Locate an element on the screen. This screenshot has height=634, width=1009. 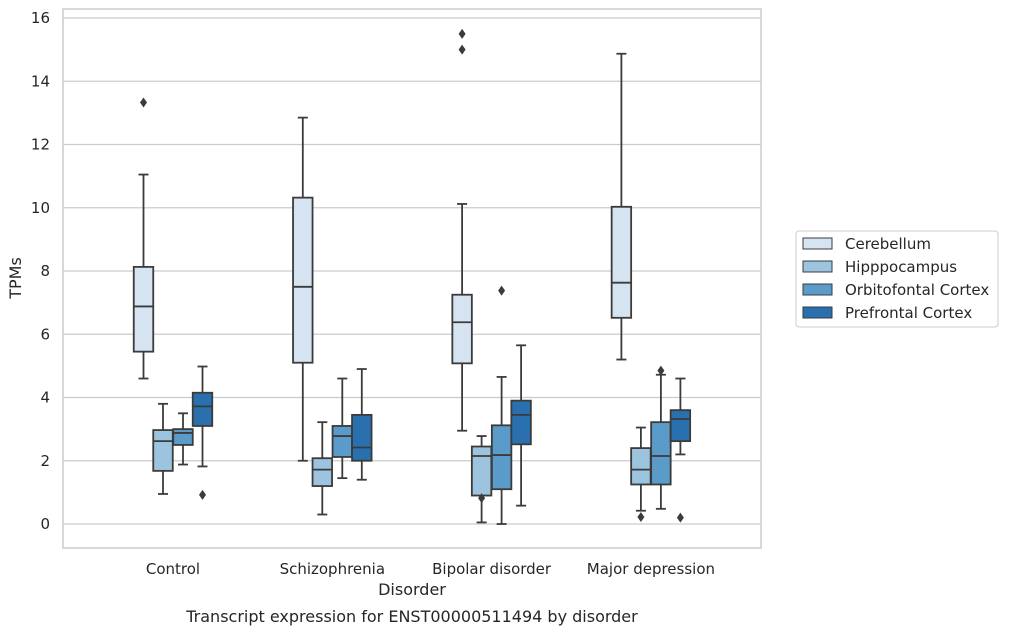
y-axis-ticks: 0 2 4 6 8 10 12 14 16 is located at coordinates (40, 271).